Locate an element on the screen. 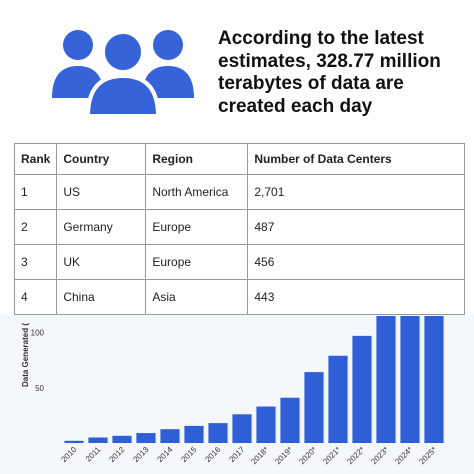 The width and height of the screenshot is (474, 474). table-cell: Germany is located at coordinates (101, 227).